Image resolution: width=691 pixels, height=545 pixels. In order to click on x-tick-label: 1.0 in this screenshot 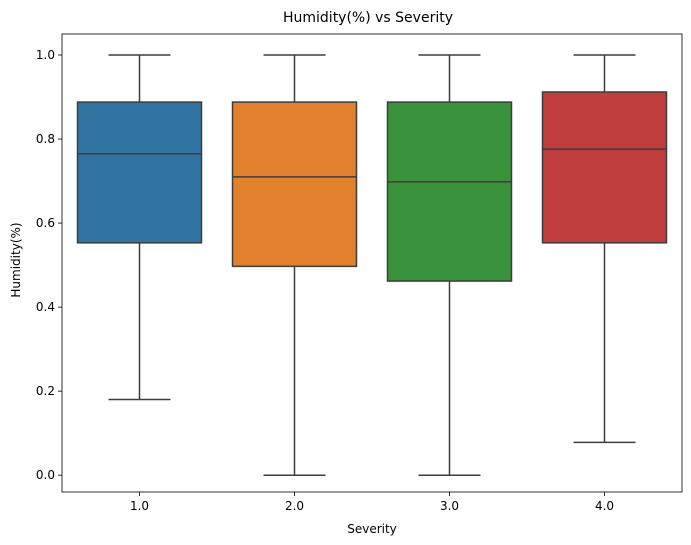, I will do `click(139, 506)`.